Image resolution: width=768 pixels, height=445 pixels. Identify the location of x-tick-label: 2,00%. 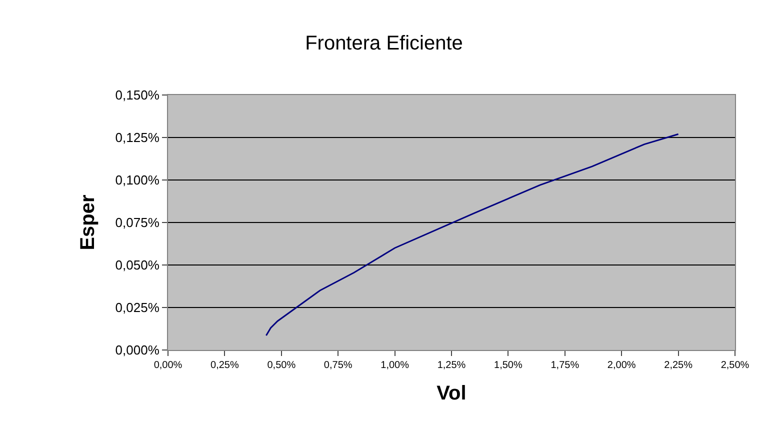
(621, 365).